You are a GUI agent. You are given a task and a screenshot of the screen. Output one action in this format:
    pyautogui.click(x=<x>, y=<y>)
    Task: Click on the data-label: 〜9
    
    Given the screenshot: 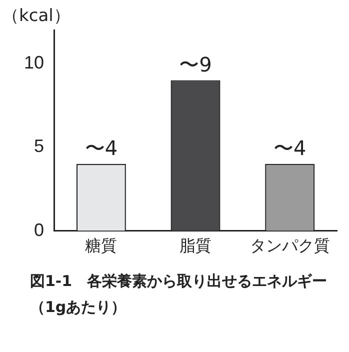 What is the action you would take?
    pyautogui.click(x=195, y=64)
    